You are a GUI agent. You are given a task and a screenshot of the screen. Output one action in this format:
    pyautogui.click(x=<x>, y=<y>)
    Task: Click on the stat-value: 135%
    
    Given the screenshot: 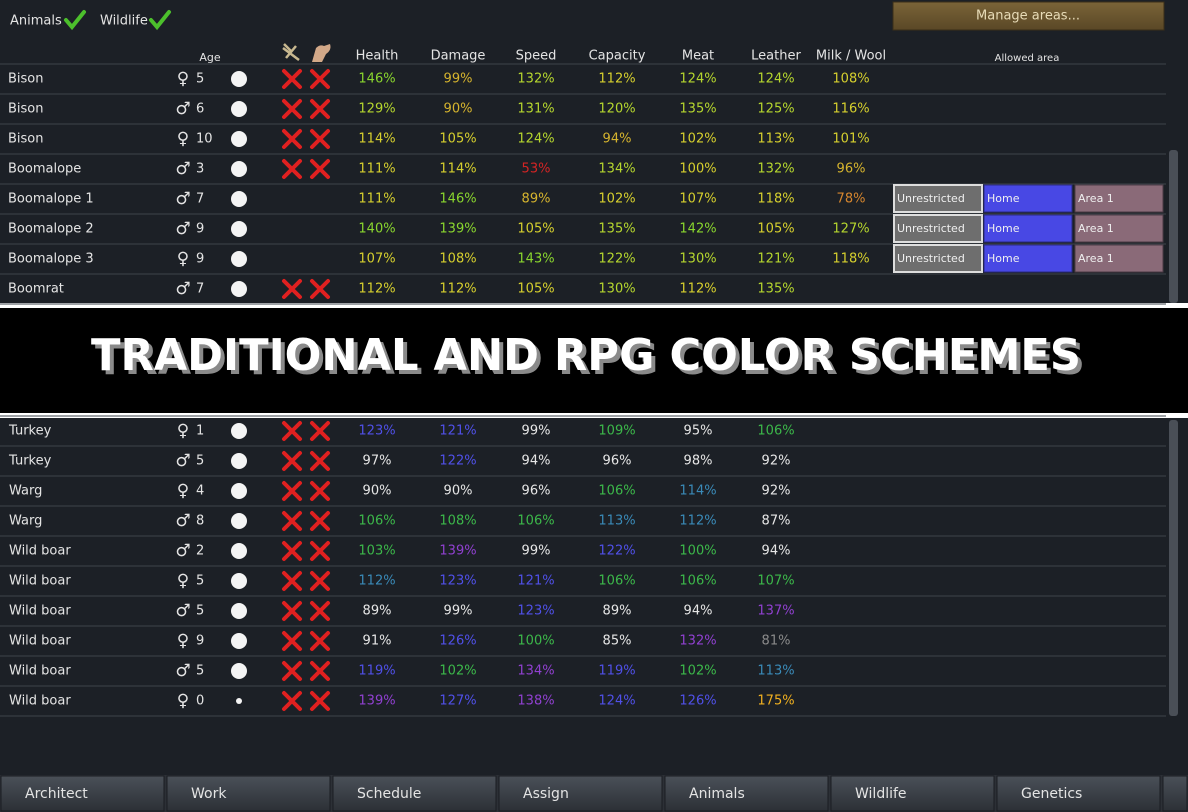 What is the action you would take?
    pyautogui.click(x=697, y=109)
    